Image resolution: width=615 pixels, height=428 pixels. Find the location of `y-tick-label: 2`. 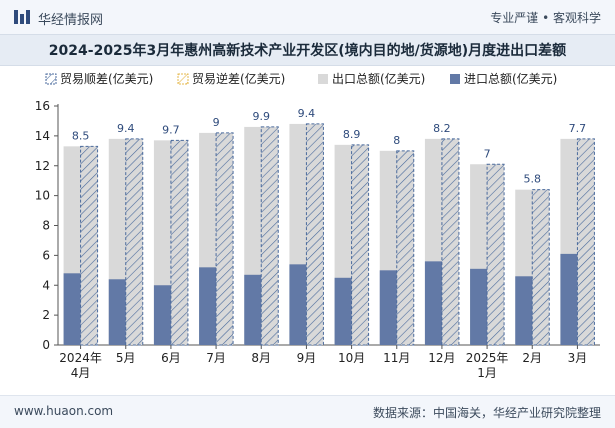

y-tick-label: 2 is located at coordinates (46, 315).